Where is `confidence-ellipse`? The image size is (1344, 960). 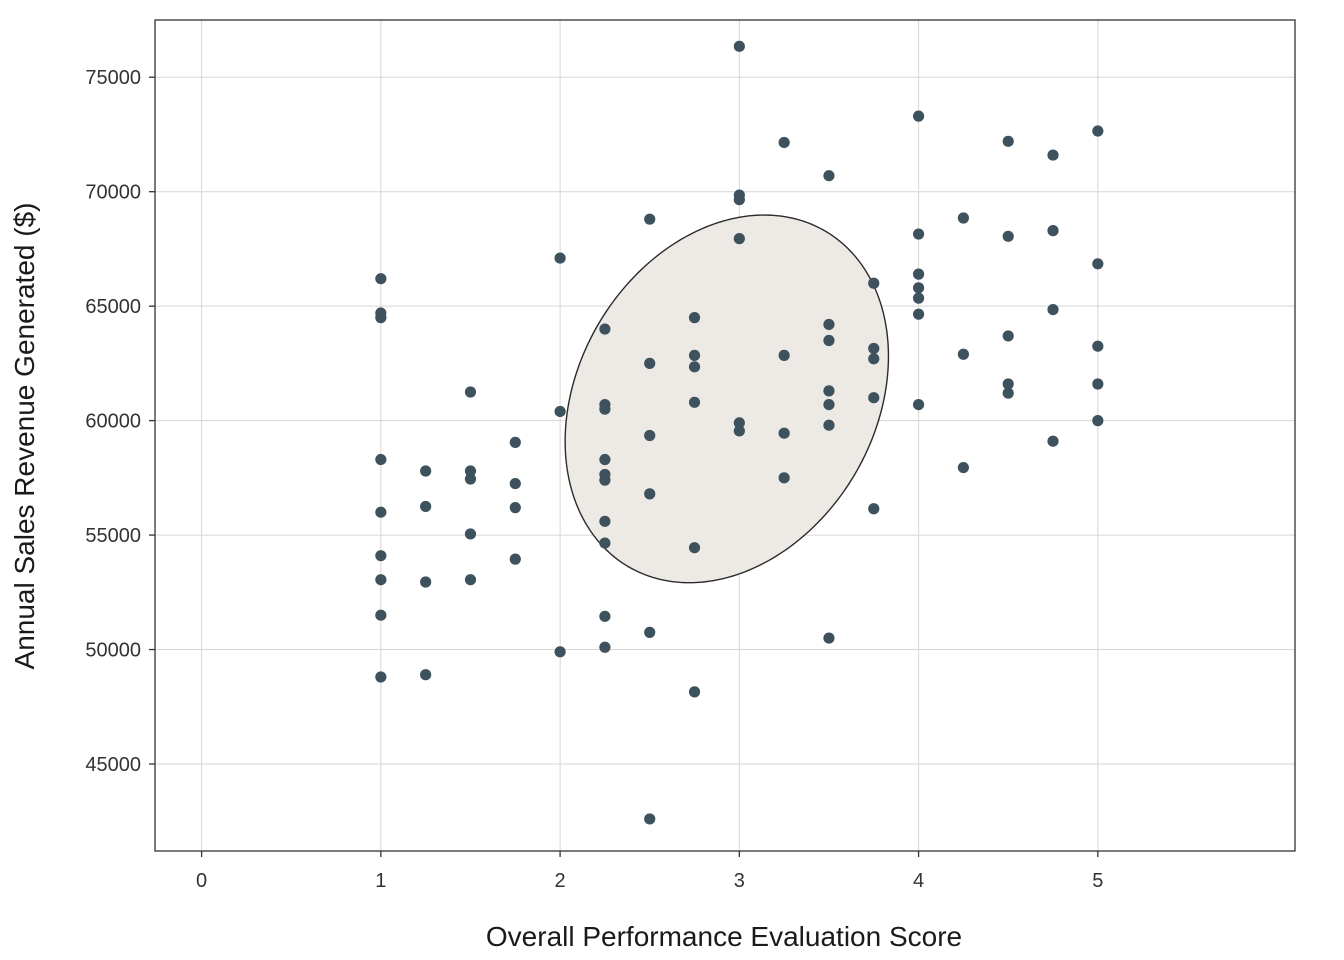
confidence-ellipse is located at coordinates (727, 399).